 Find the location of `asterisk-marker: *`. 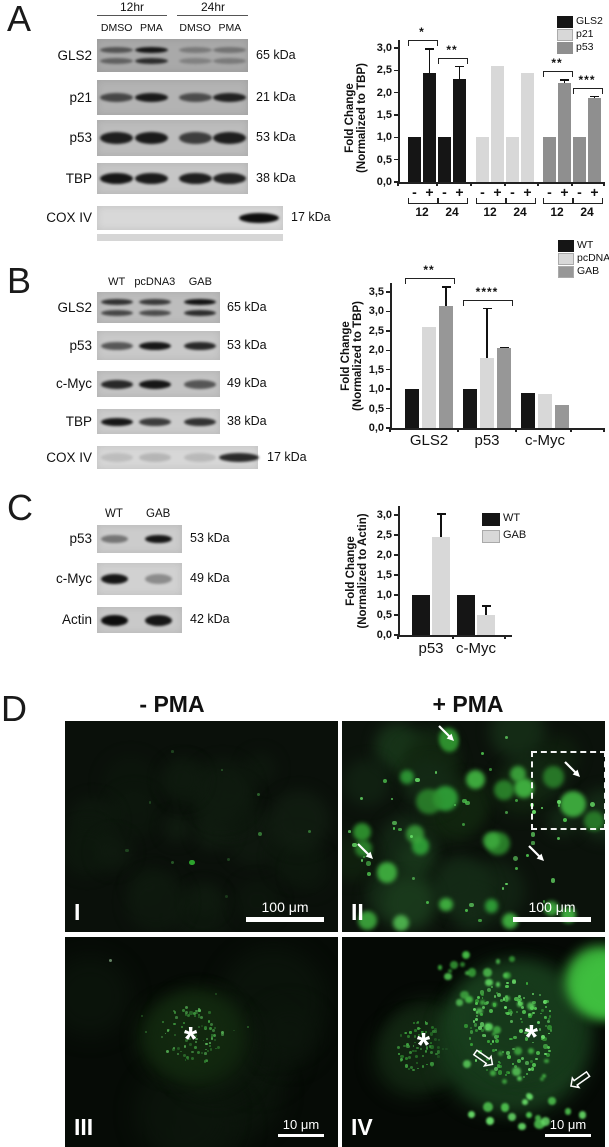

asterisk-marker: * is located at coordinates (190, 1039).